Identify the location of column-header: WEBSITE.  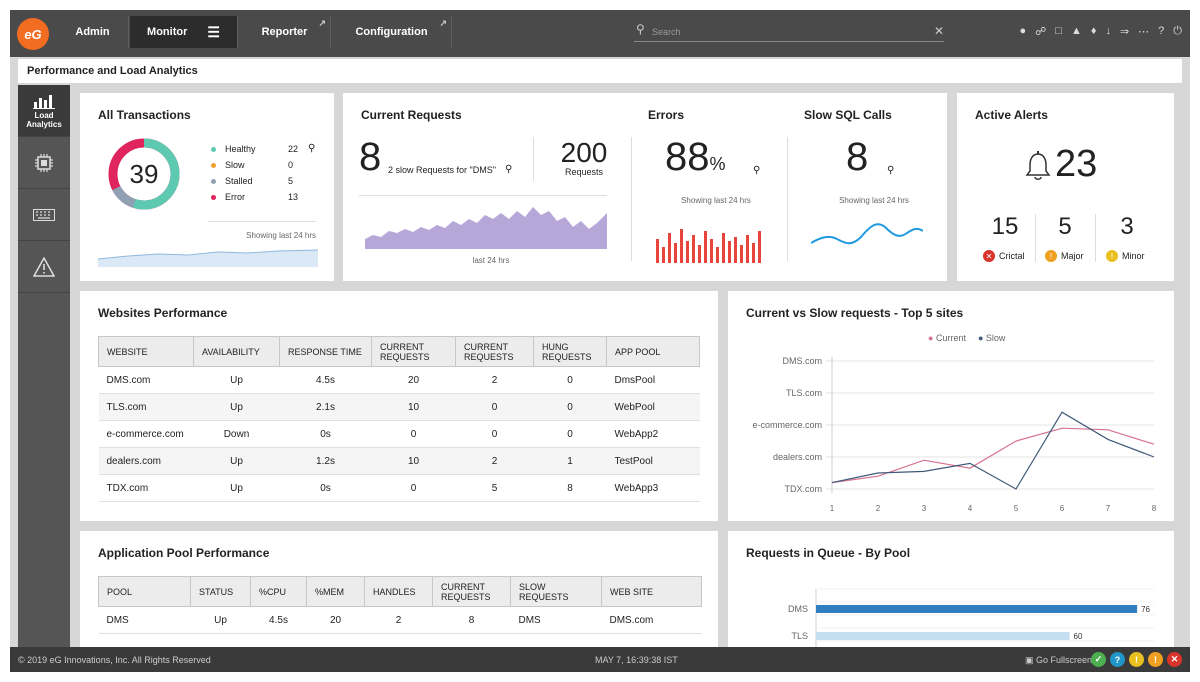
(146, 351).